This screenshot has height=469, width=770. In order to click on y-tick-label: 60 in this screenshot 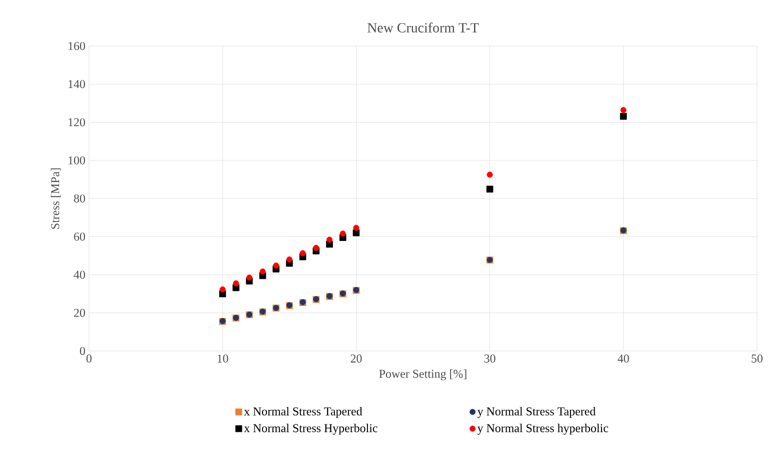, I will do `click(80, 236)`.